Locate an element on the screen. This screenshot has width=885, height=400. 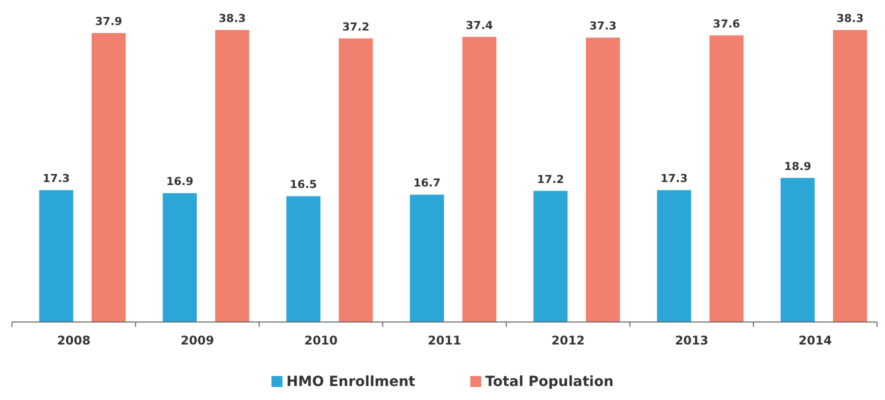
data-label: 37.2 is located at coordinates (356, 27).